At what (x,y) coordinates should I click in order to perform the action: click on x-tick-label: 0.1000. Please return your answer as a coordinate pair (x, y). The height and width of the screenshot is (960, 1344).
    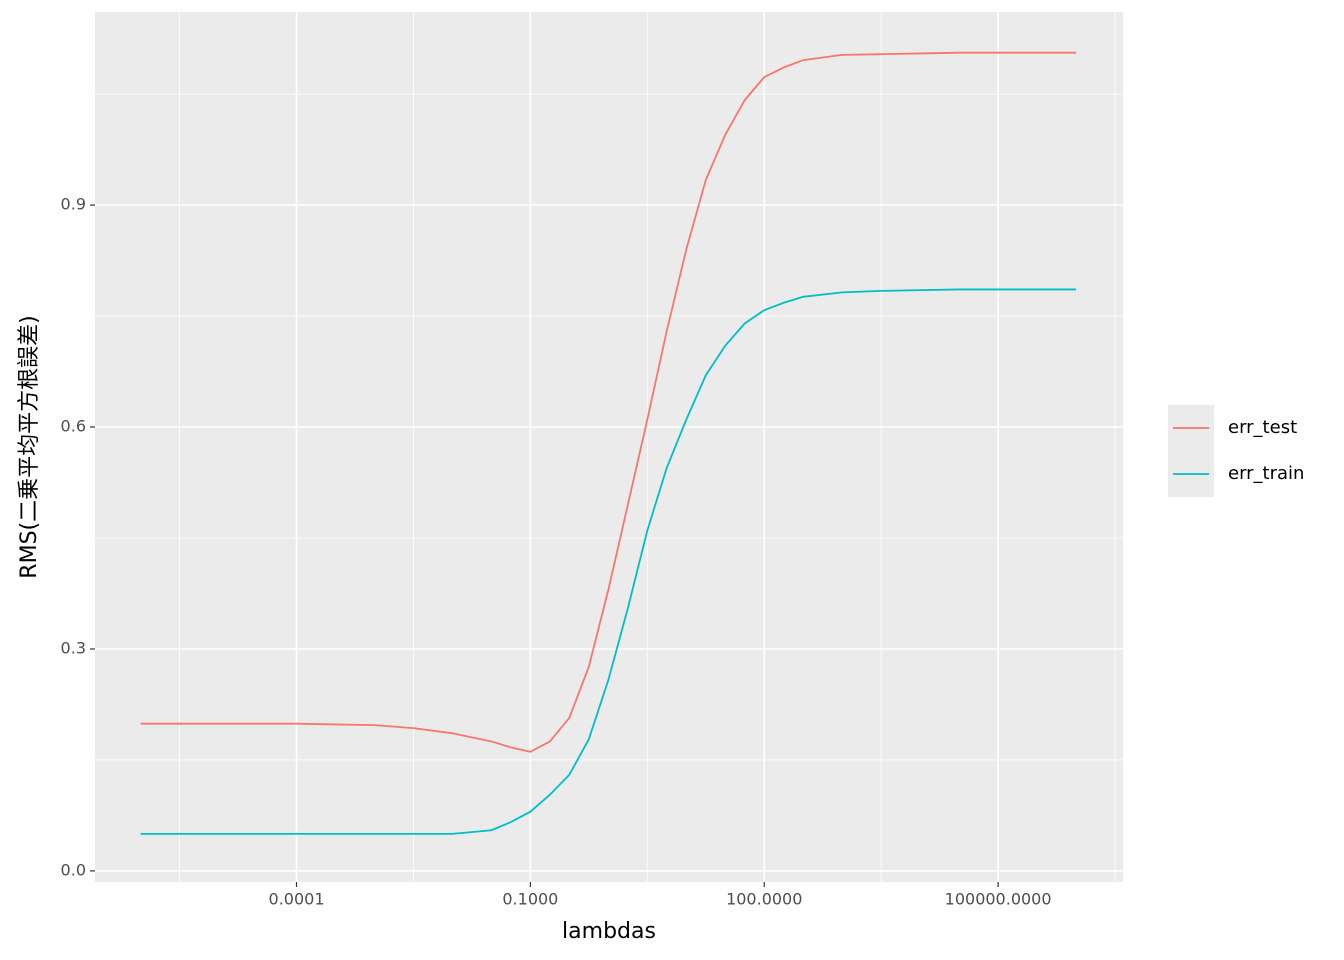
    Looking at the image, I should click on (530, 899).